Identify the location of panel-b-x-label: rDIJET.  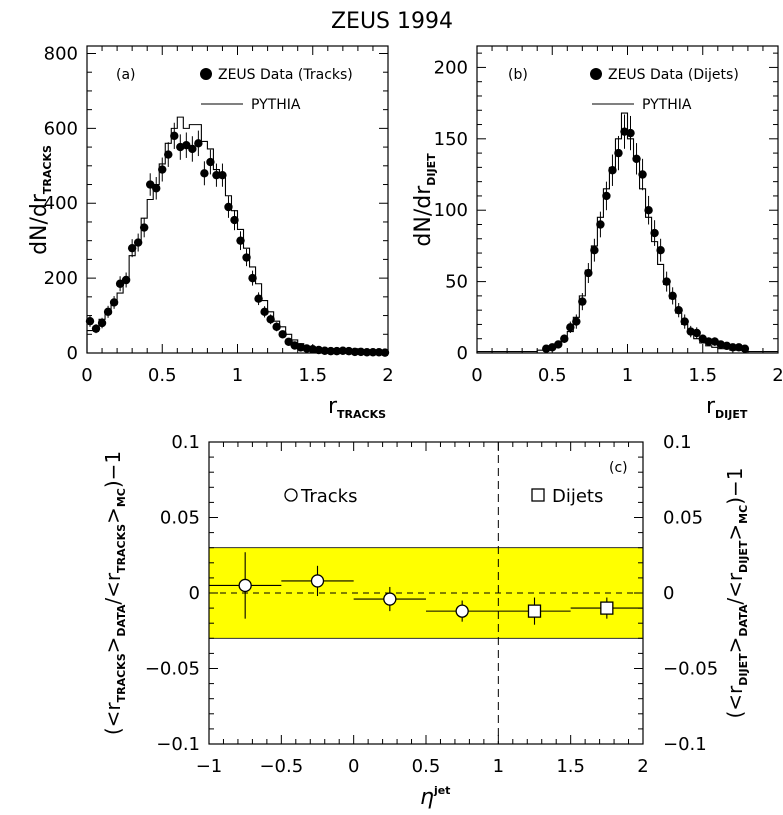
(727, 407).